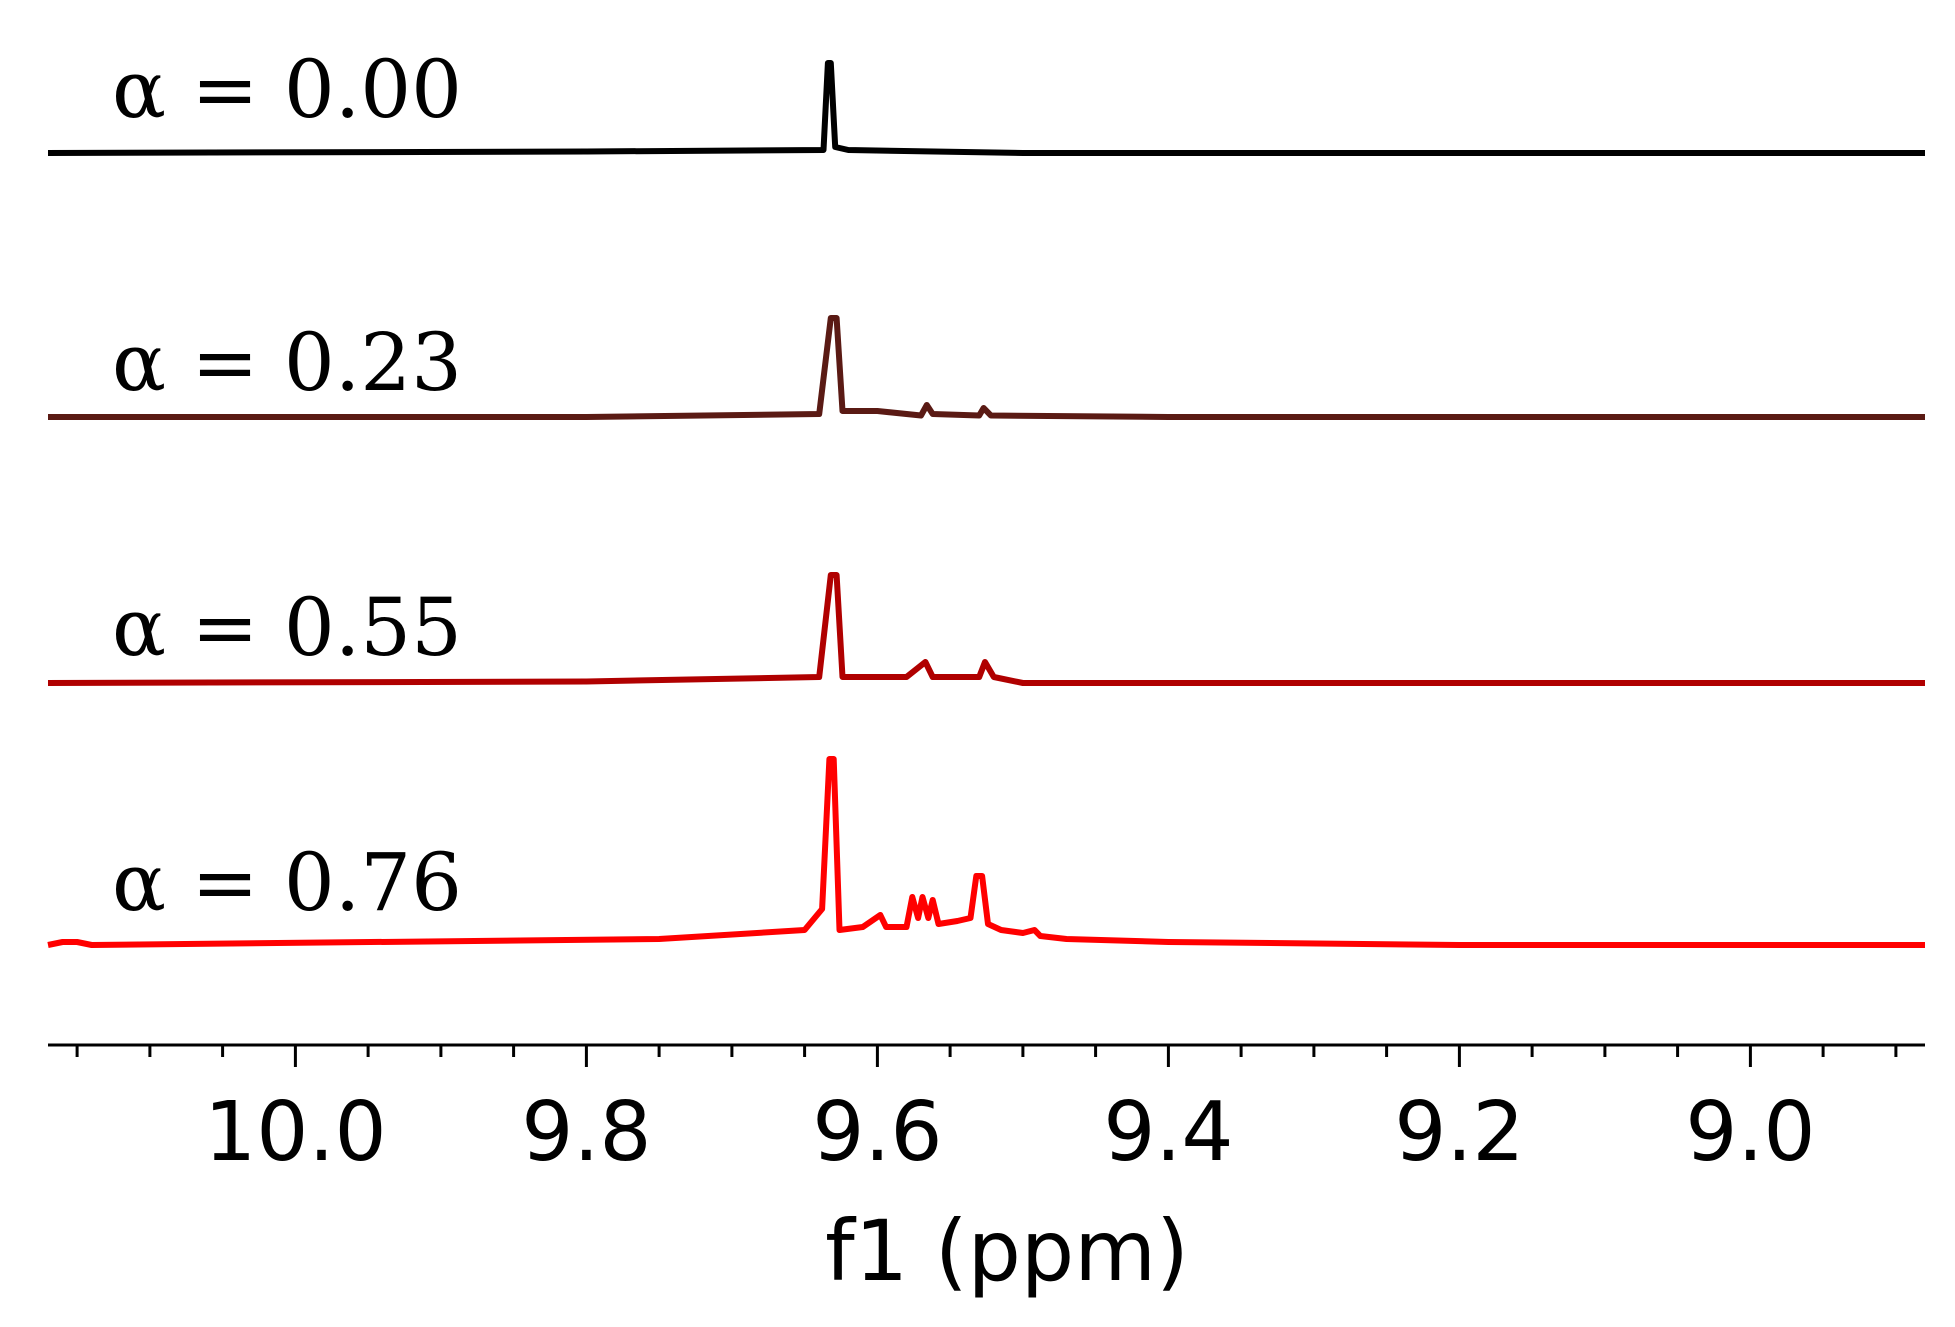 This screenshot has width=1955, height=1327. What do you see at coordinates (1007, 1251) in the screenshot?
I see `x-axis-title: f1 (ppm)` at bounding box center [1007, 1251].